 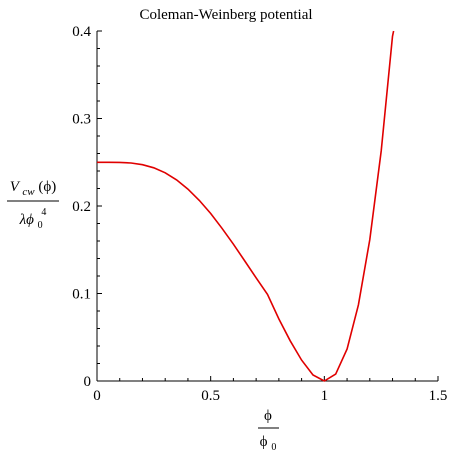 I want to click on y-label-main: V, so click(x=15, y=187).